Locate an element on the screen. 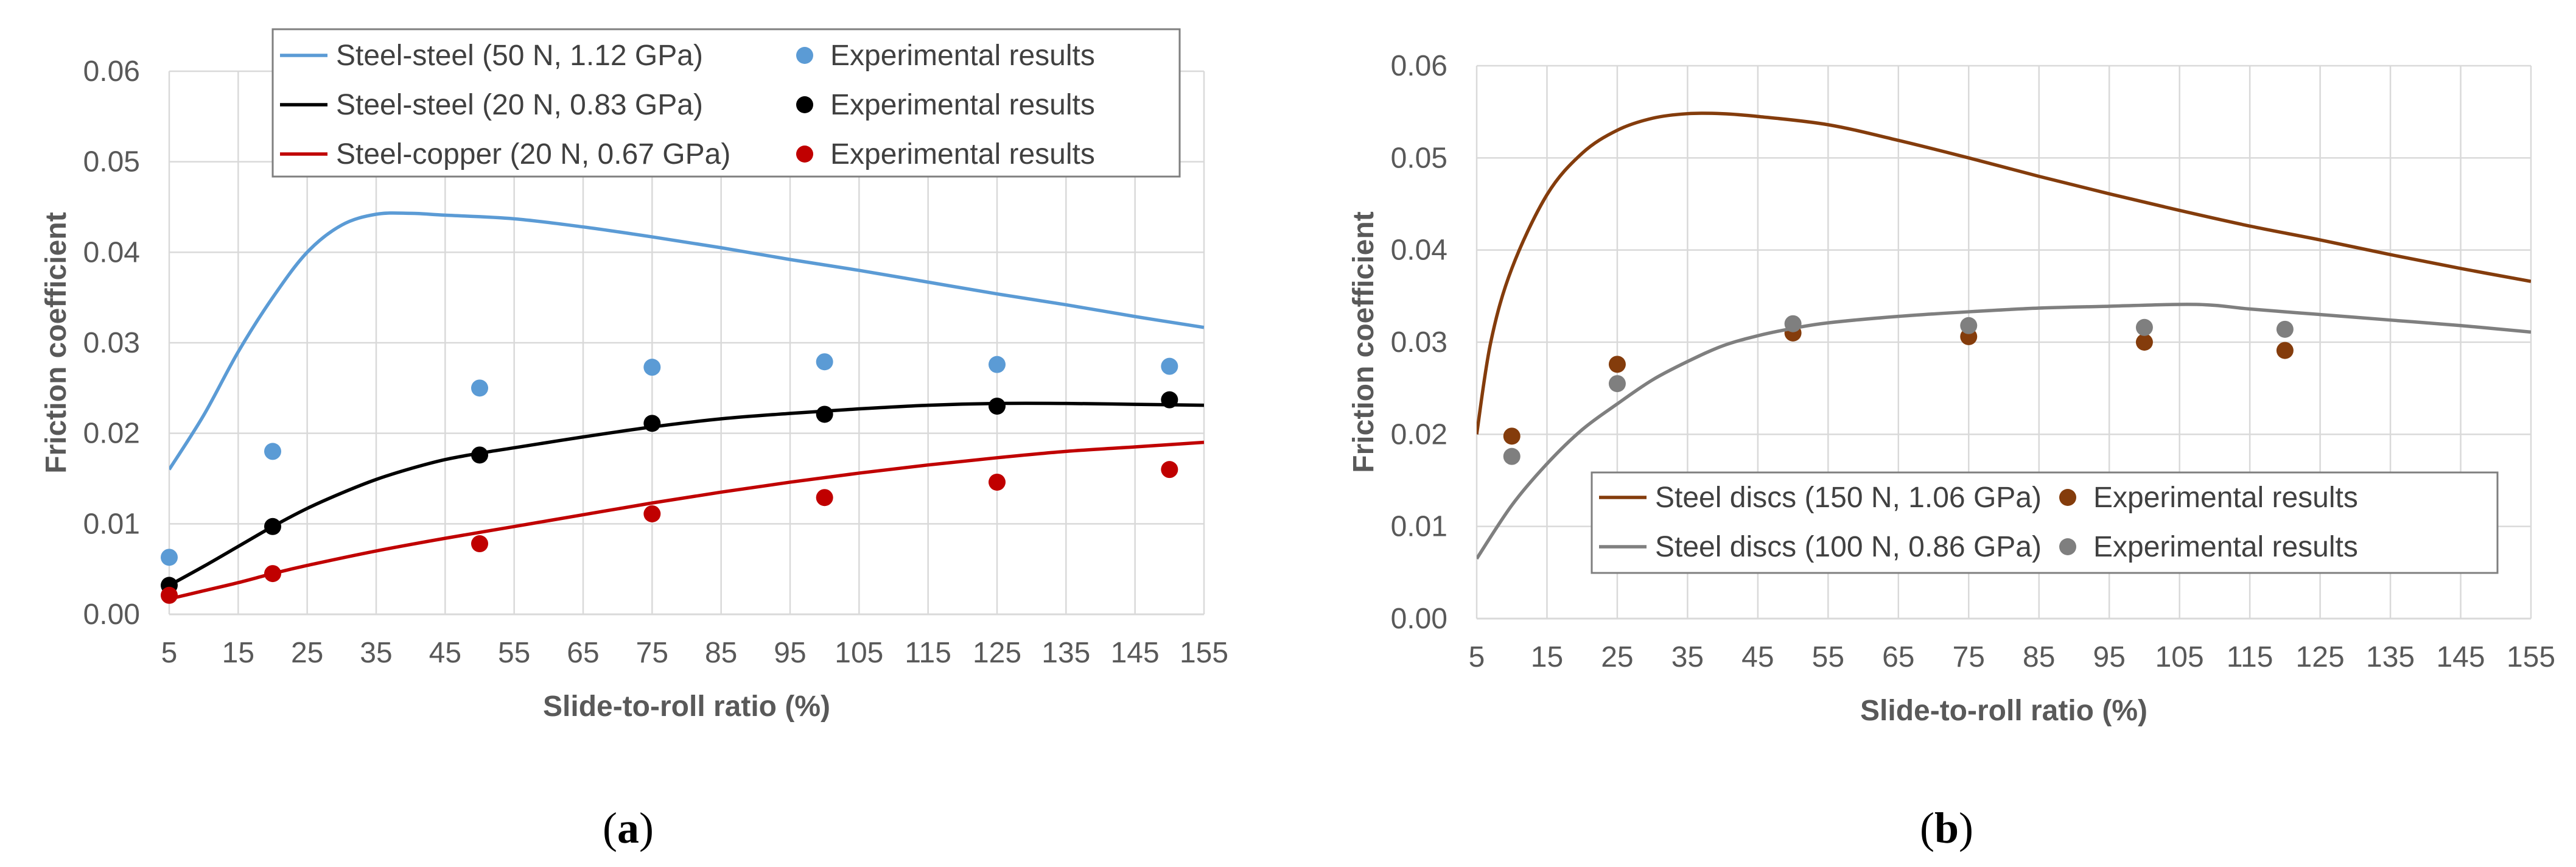 The width and height of the screenshot is (2576, 867). legend-entry-label: Steel-copper (20 N, 0.67 GPa) is located at coordinates (533, 154).